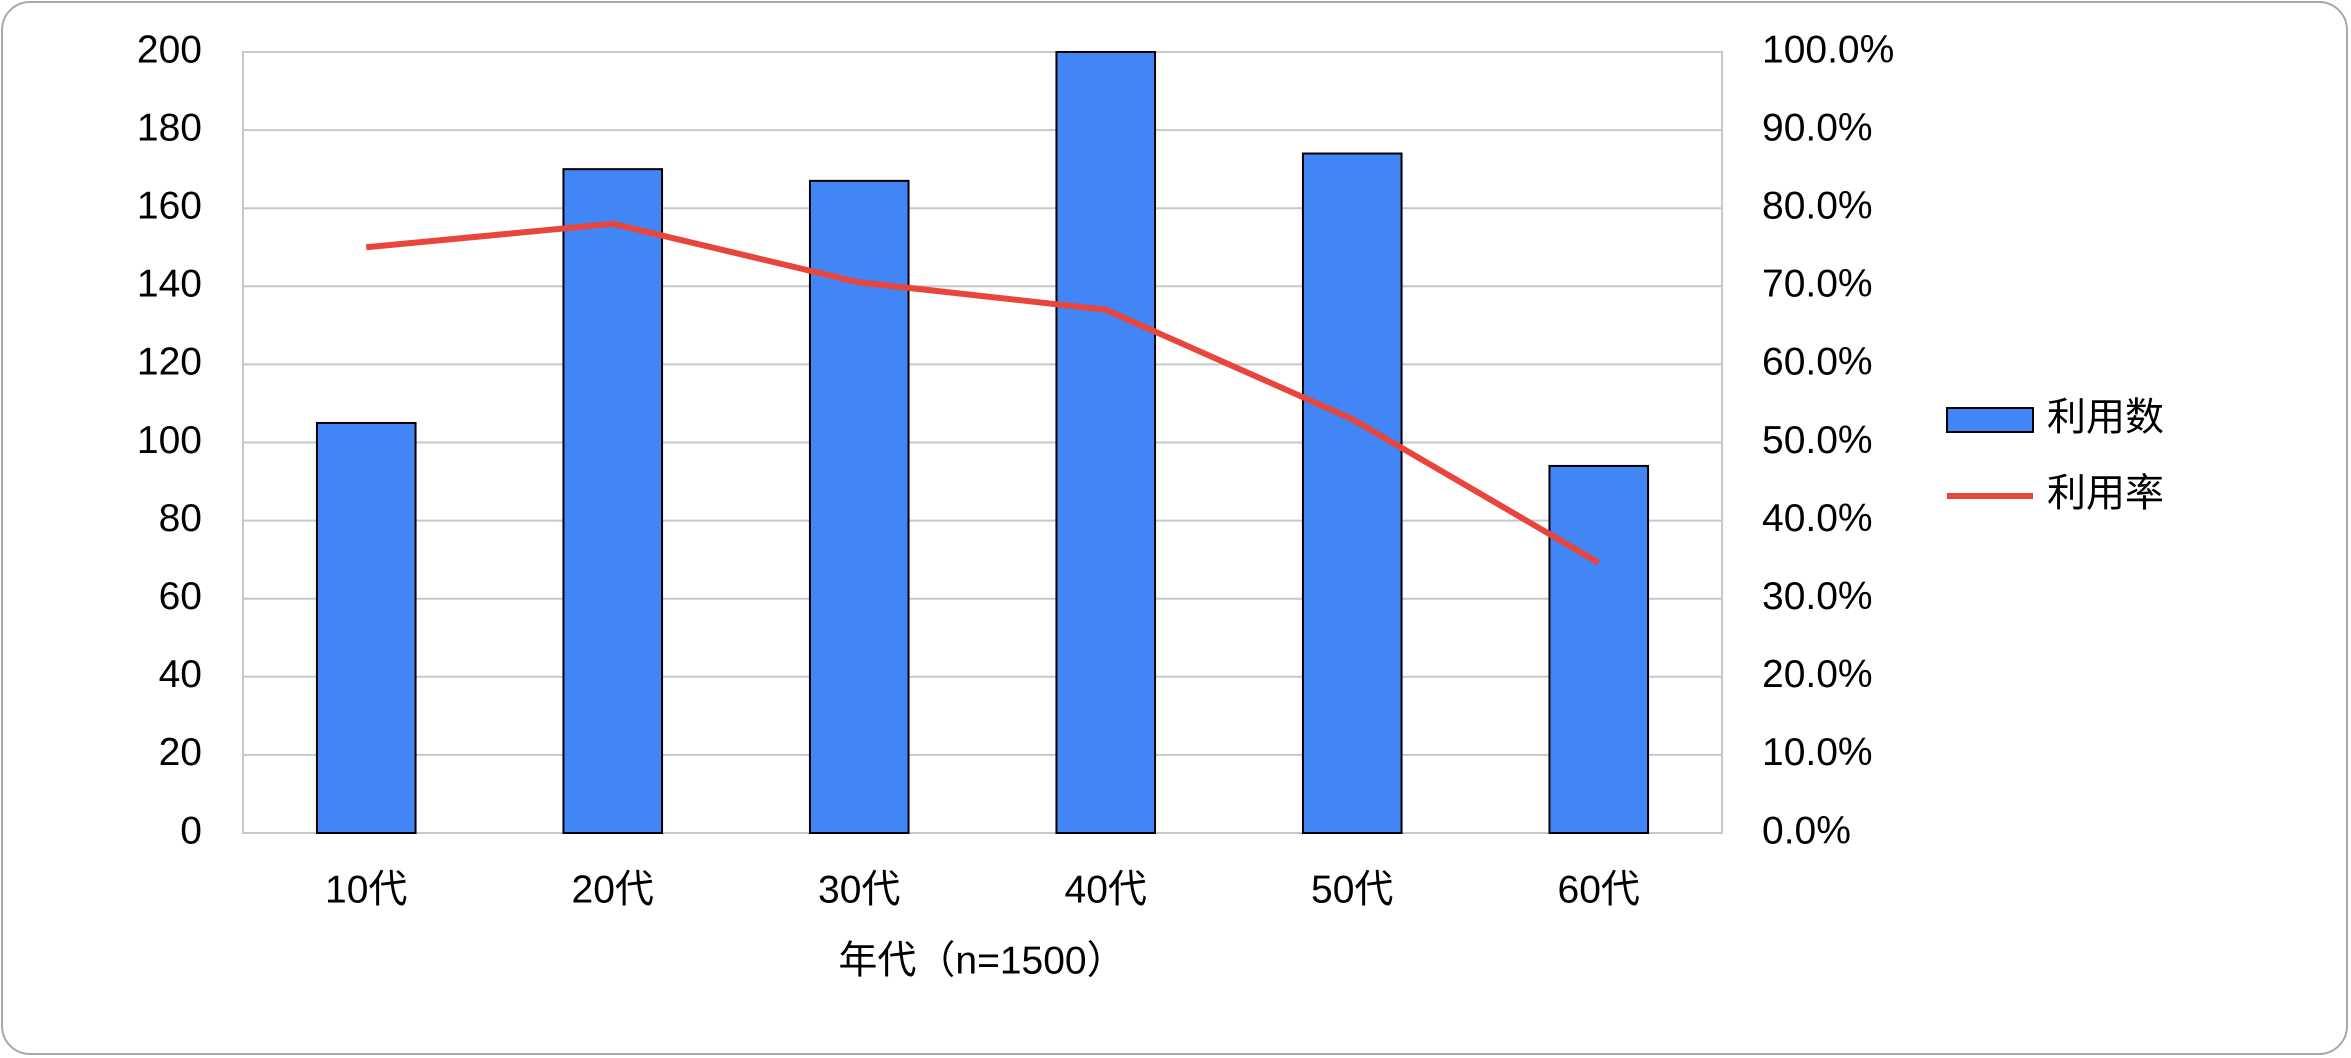 The width and height of the screenshot is (2351, 1058). Describe the element at coordinates (1817, 362) in the screenshot. I see `y2-tick-label: 60.0%` at that location.